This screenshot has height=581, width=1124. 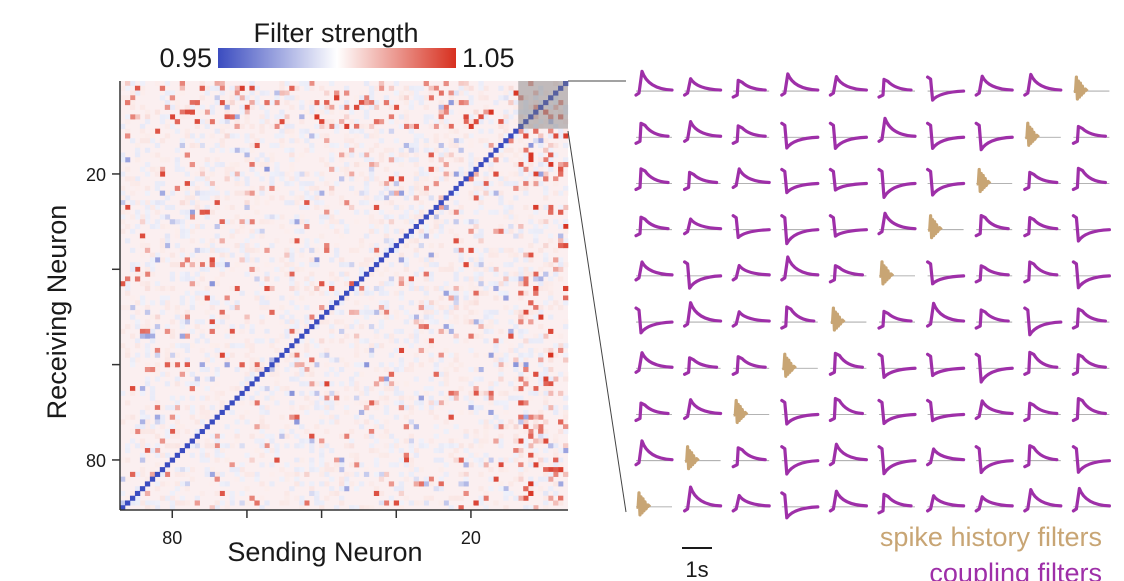 I want to click on heatmap-diagonal-cell, so click(x=312, y=327).